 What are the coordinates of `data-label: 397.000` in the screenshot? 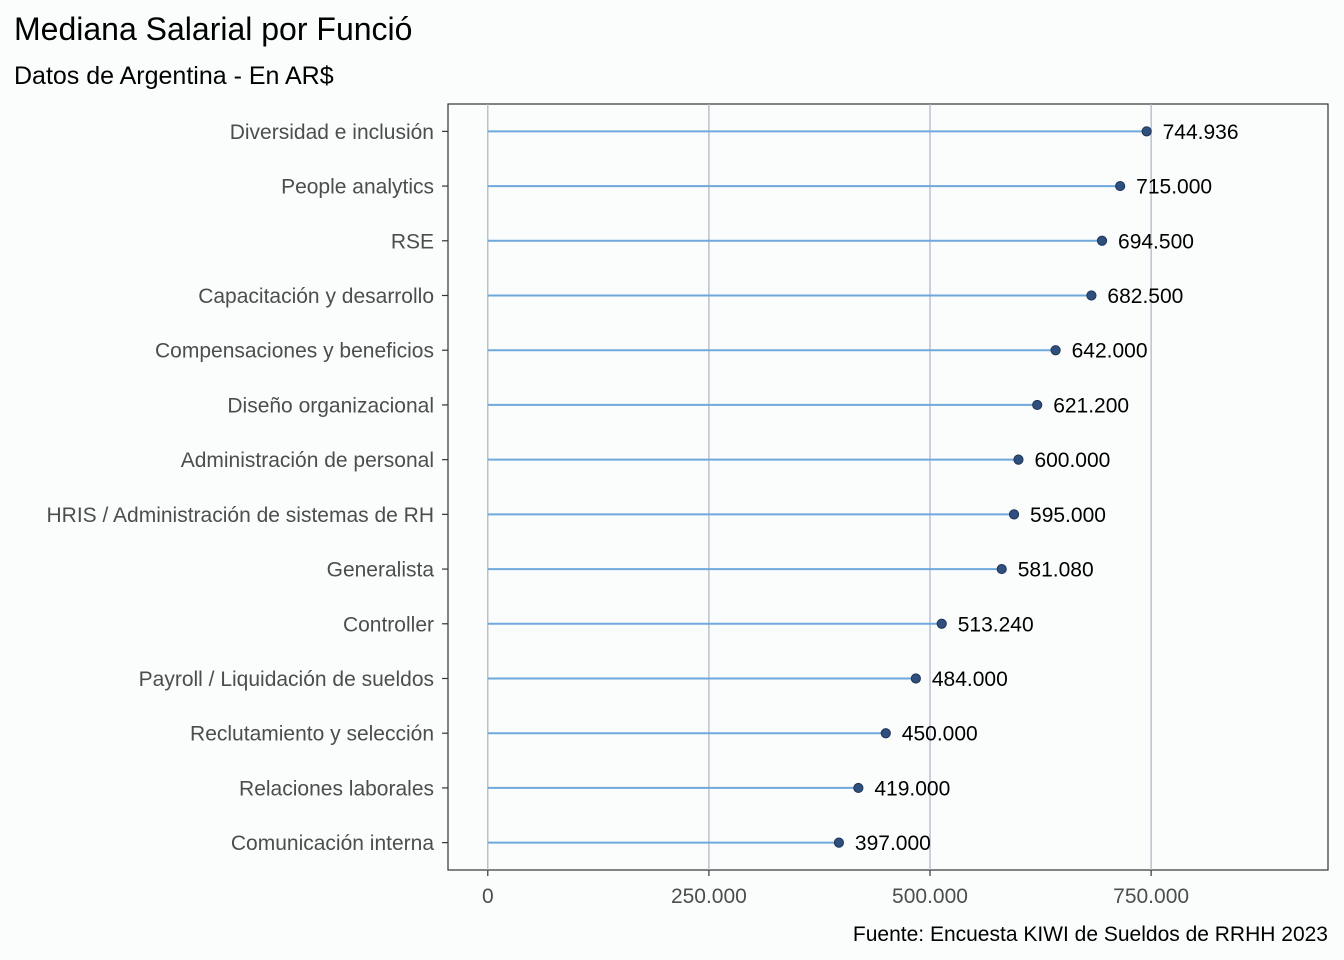 It's located at (893, 843).